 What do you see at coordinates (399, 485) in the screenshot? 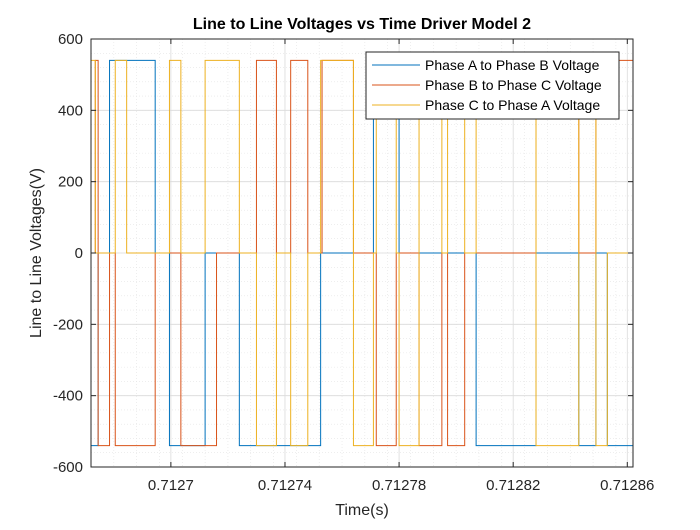
I see `x-tick-label: 0.71278` at bounding box center [399, 485].